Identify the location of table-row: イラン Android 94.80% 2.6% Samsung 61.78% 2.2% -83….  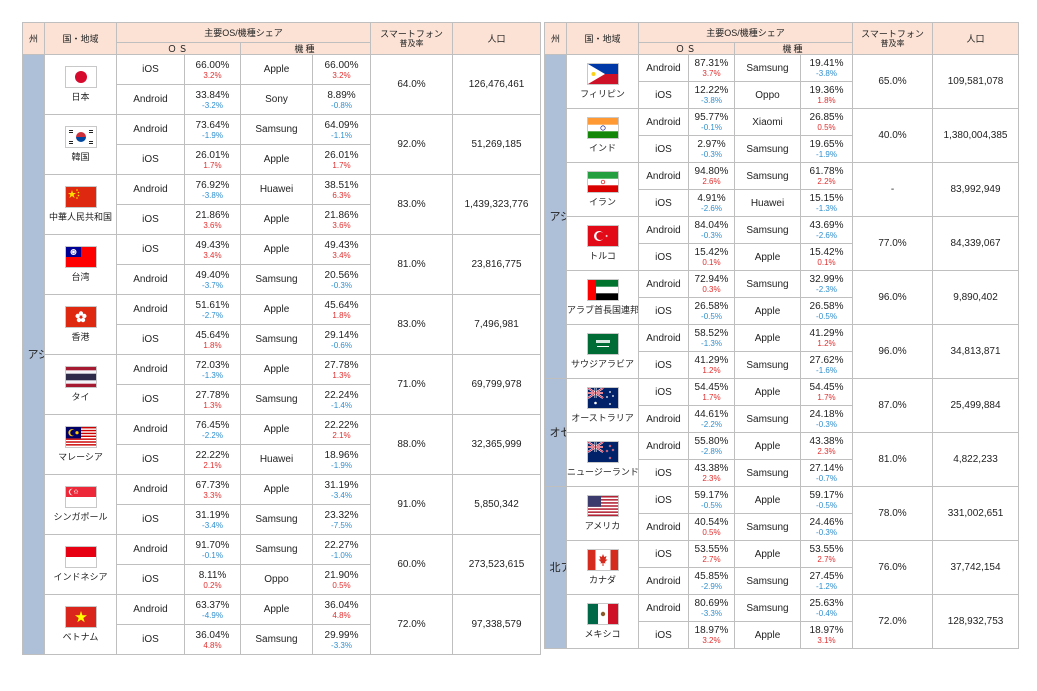
(782, 189).